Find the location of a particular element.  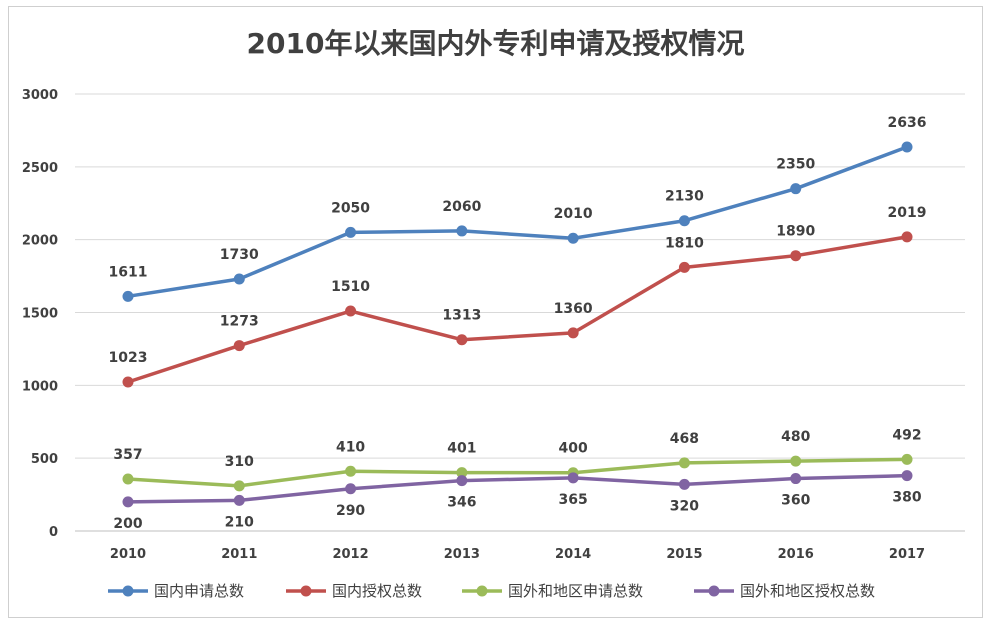

data-label: 1273 is located at coordinates (239, 322).